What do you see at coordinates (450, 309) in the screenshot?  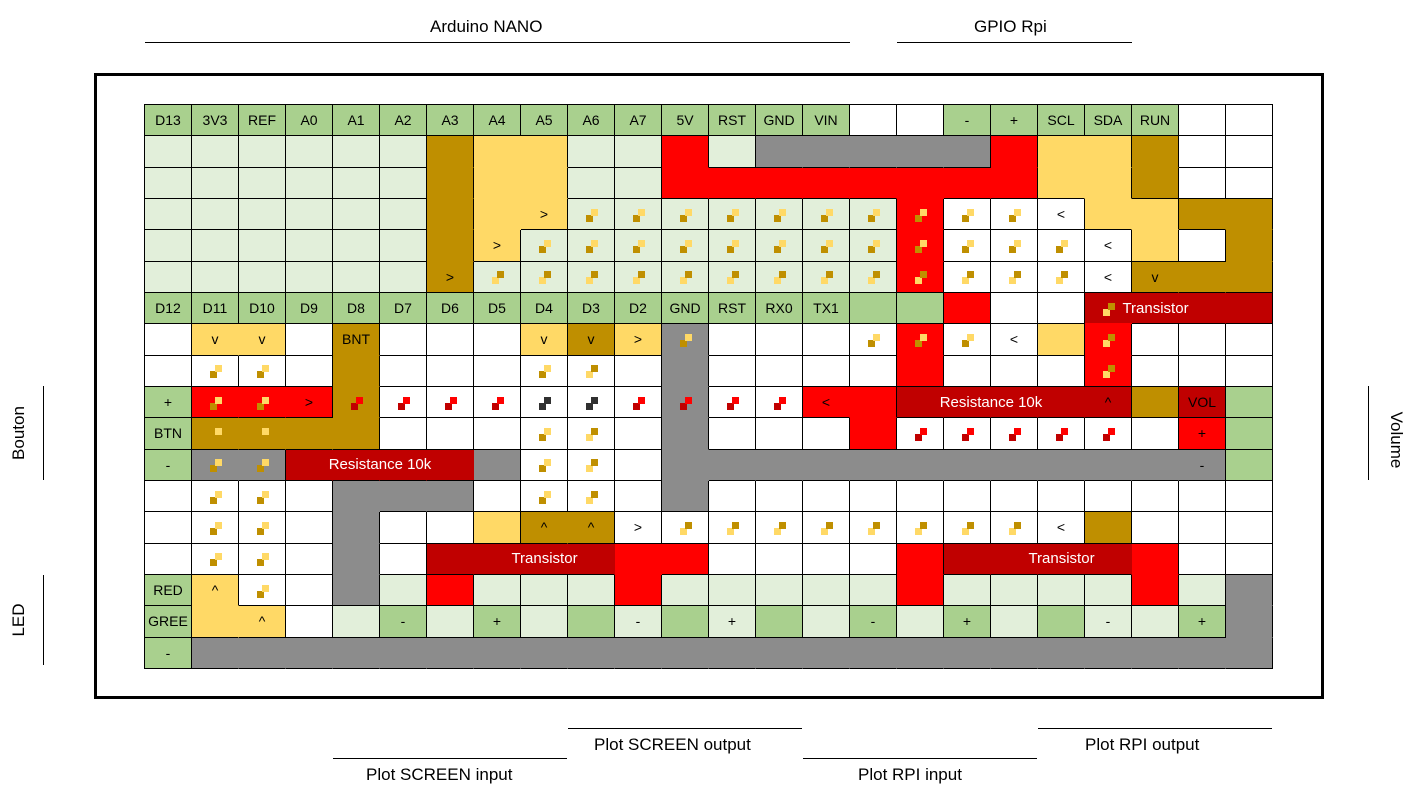 I see `grid-cell: D6` at bounding box center [450, 309].